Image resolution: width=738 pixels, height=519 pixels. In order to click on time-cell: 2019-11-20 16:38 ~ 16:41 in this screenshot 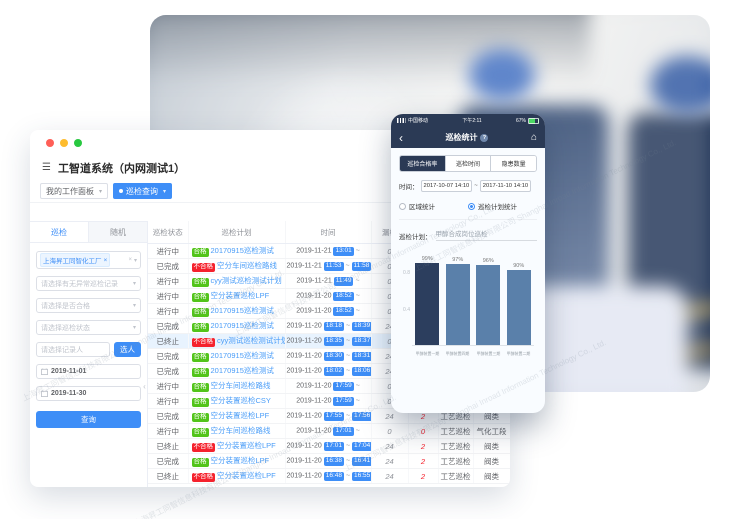, I will do `click(328, 461)`.